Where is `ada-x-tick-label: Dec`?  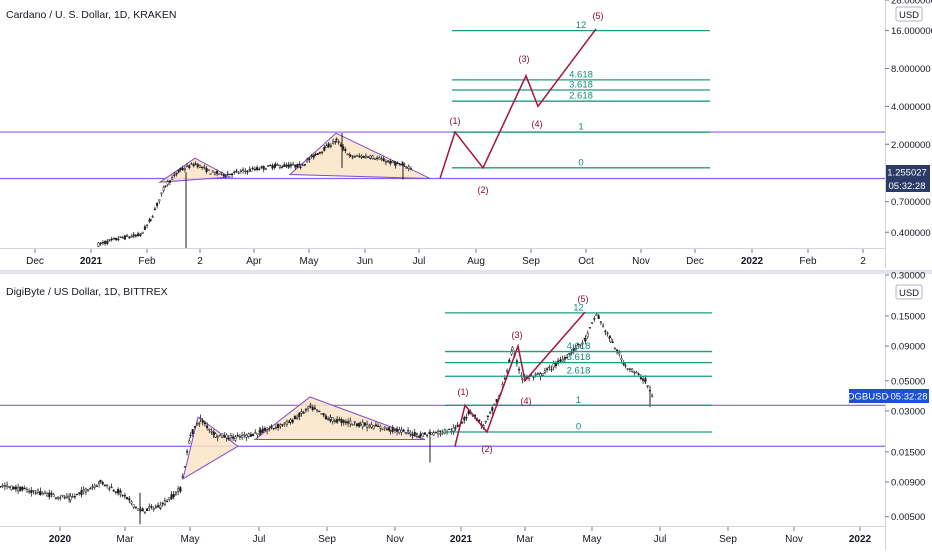
ada-x-tick-label: Dec is located at coordinates (35, 261).